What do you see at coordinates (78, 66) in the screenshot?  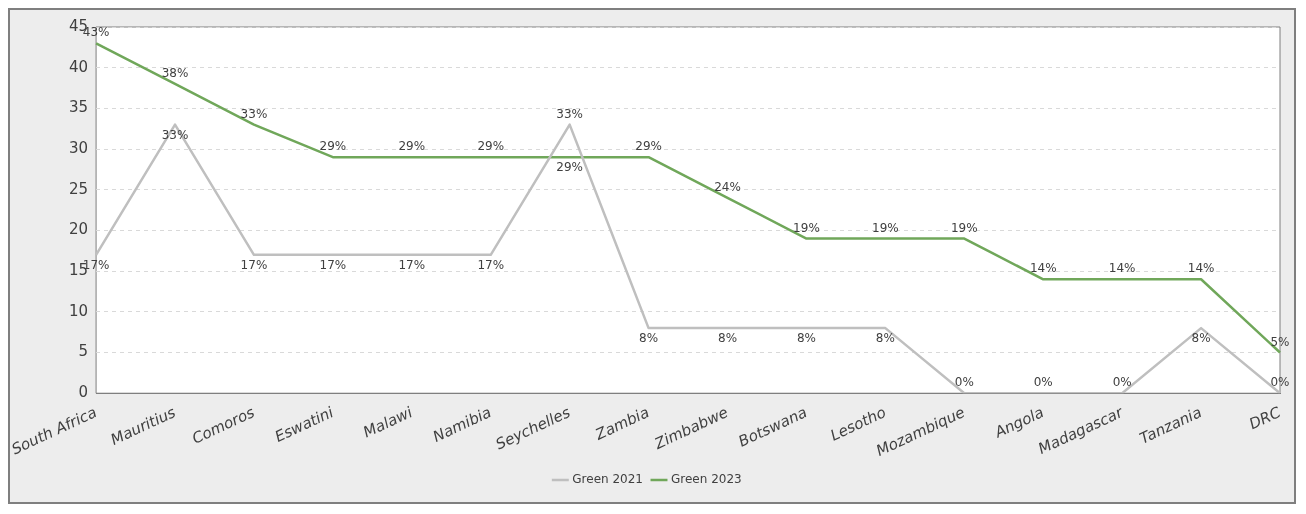 I see `y-tick-label: 40` at bounding box center [78, 66].